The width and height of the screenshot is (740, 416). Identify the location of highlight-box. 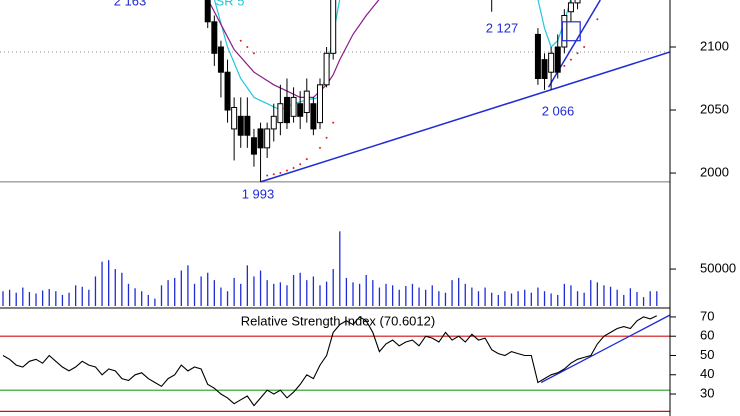
(571, 31).